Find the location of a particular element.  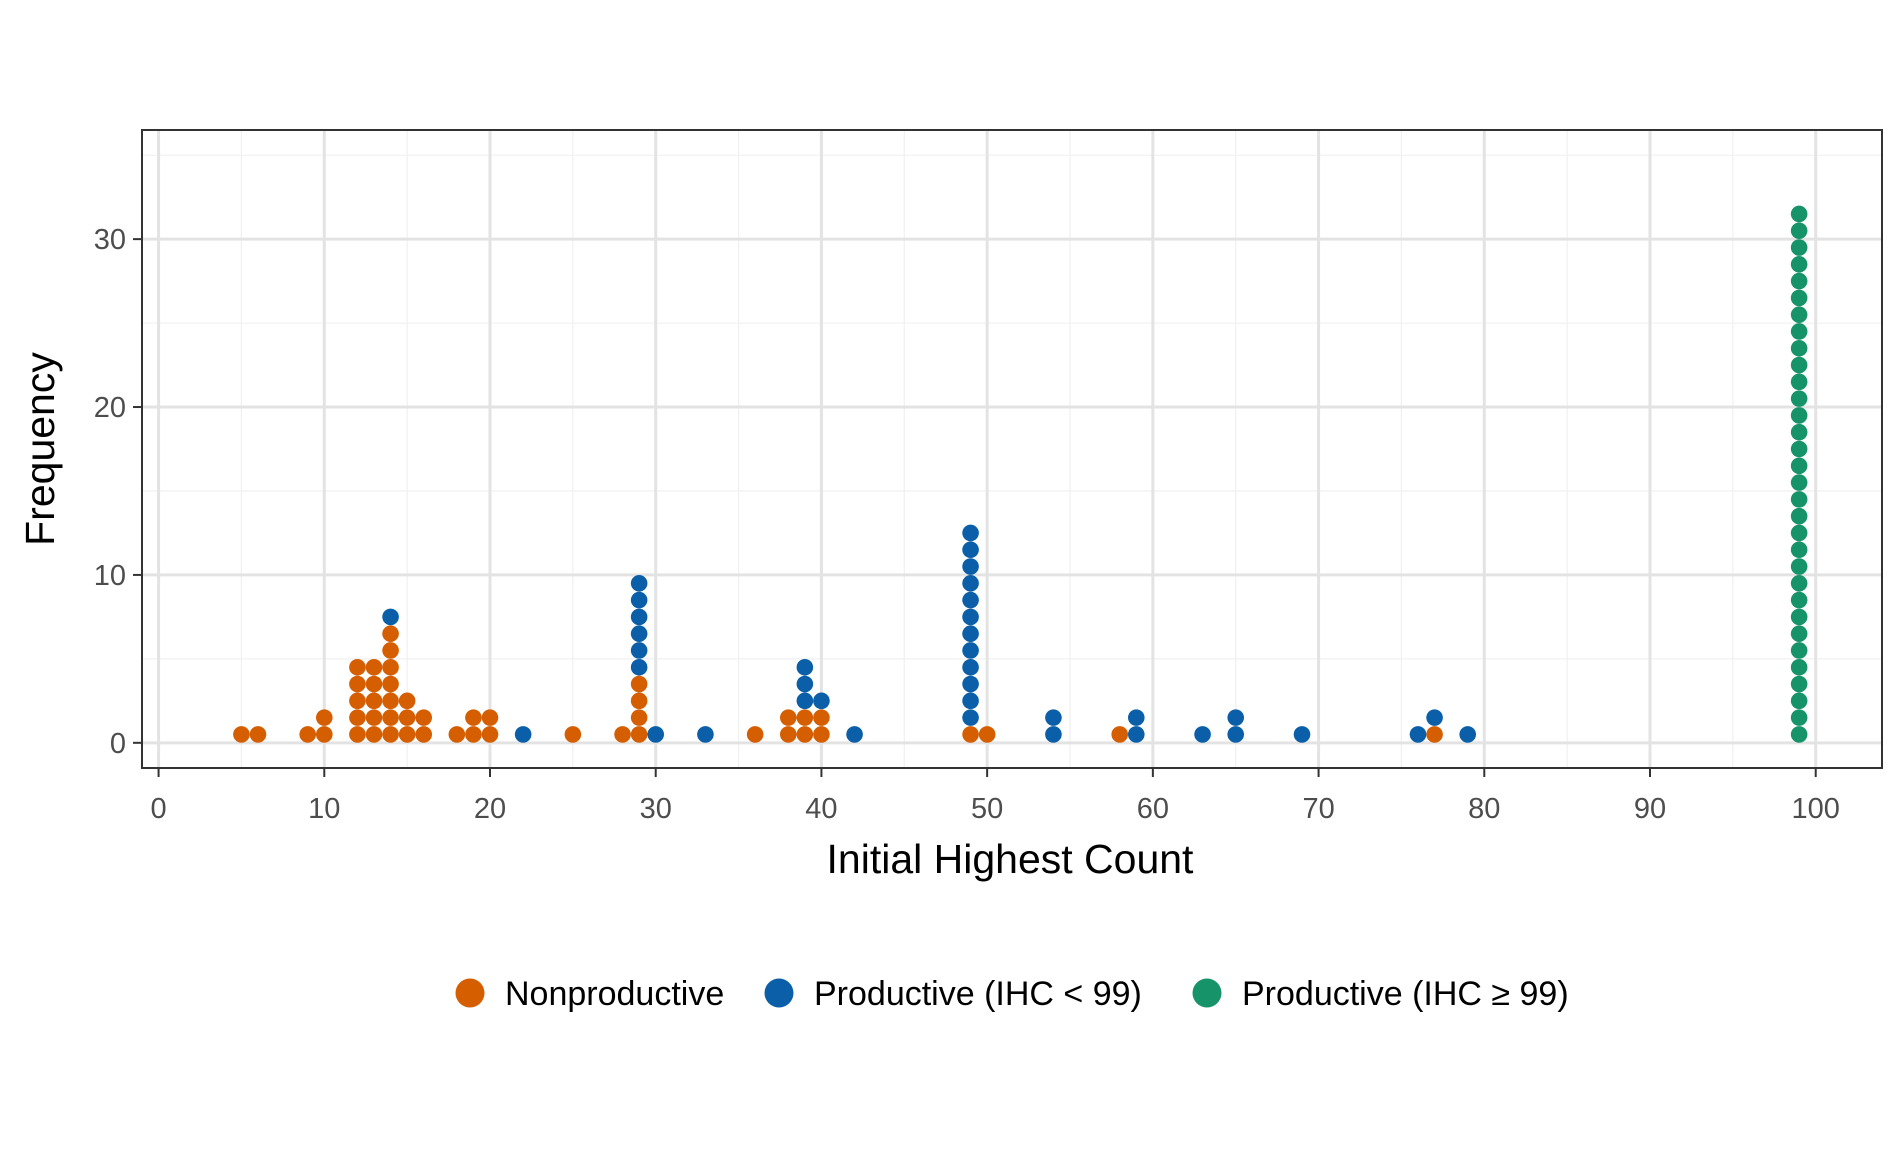

y-tick-label: 10 is located at coordinates (110, 576).